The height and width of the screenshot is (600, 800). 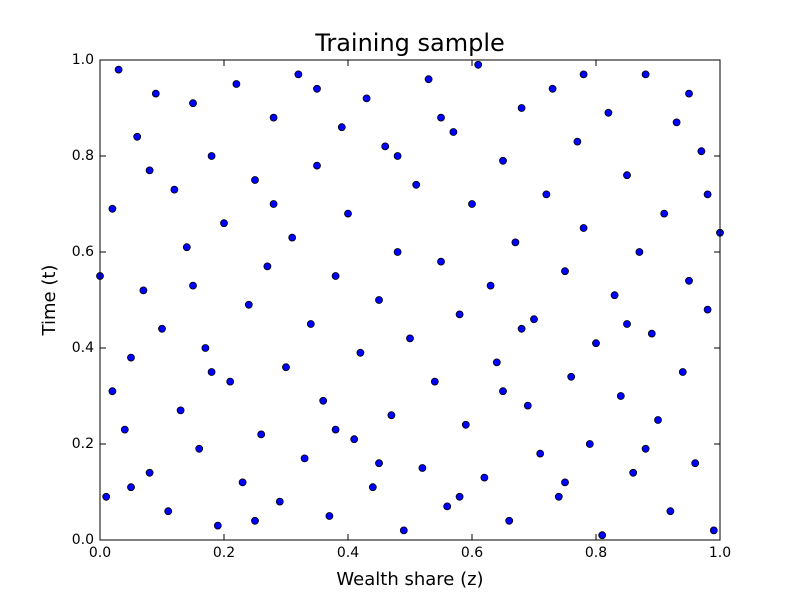 What do you see at coordinates (100, 553) in the screenshot?
I see `x-tick-label: 0.0` at bounding box center [100, 553].